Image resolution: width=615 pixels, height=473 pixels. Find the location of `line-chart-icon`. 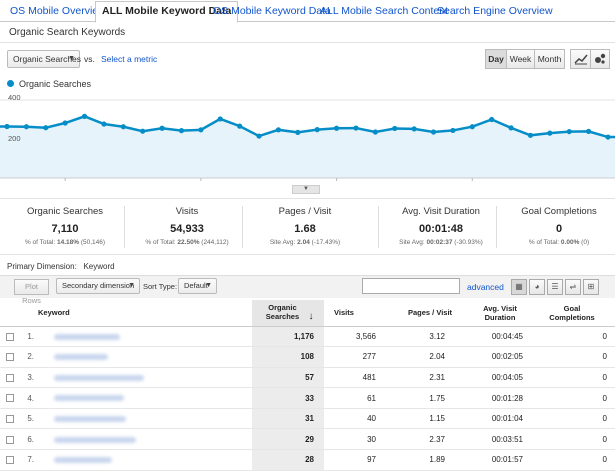

line-chart-icon is located at coordinates (580, 59).